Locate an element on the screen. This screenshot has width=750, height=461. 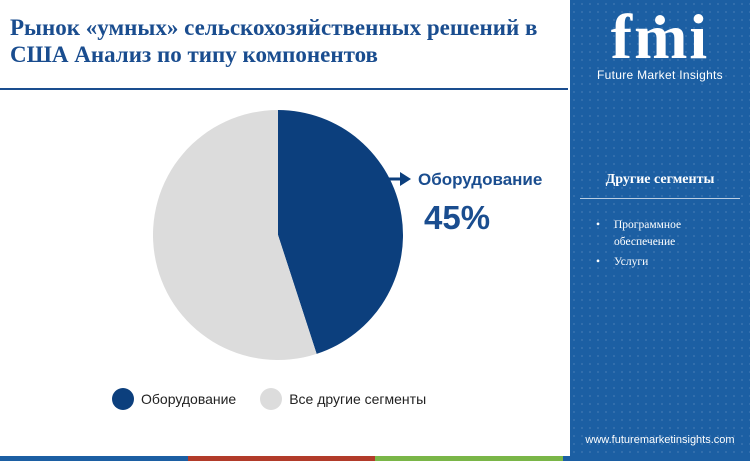
globe-icon is located at coordinates (660, 20).